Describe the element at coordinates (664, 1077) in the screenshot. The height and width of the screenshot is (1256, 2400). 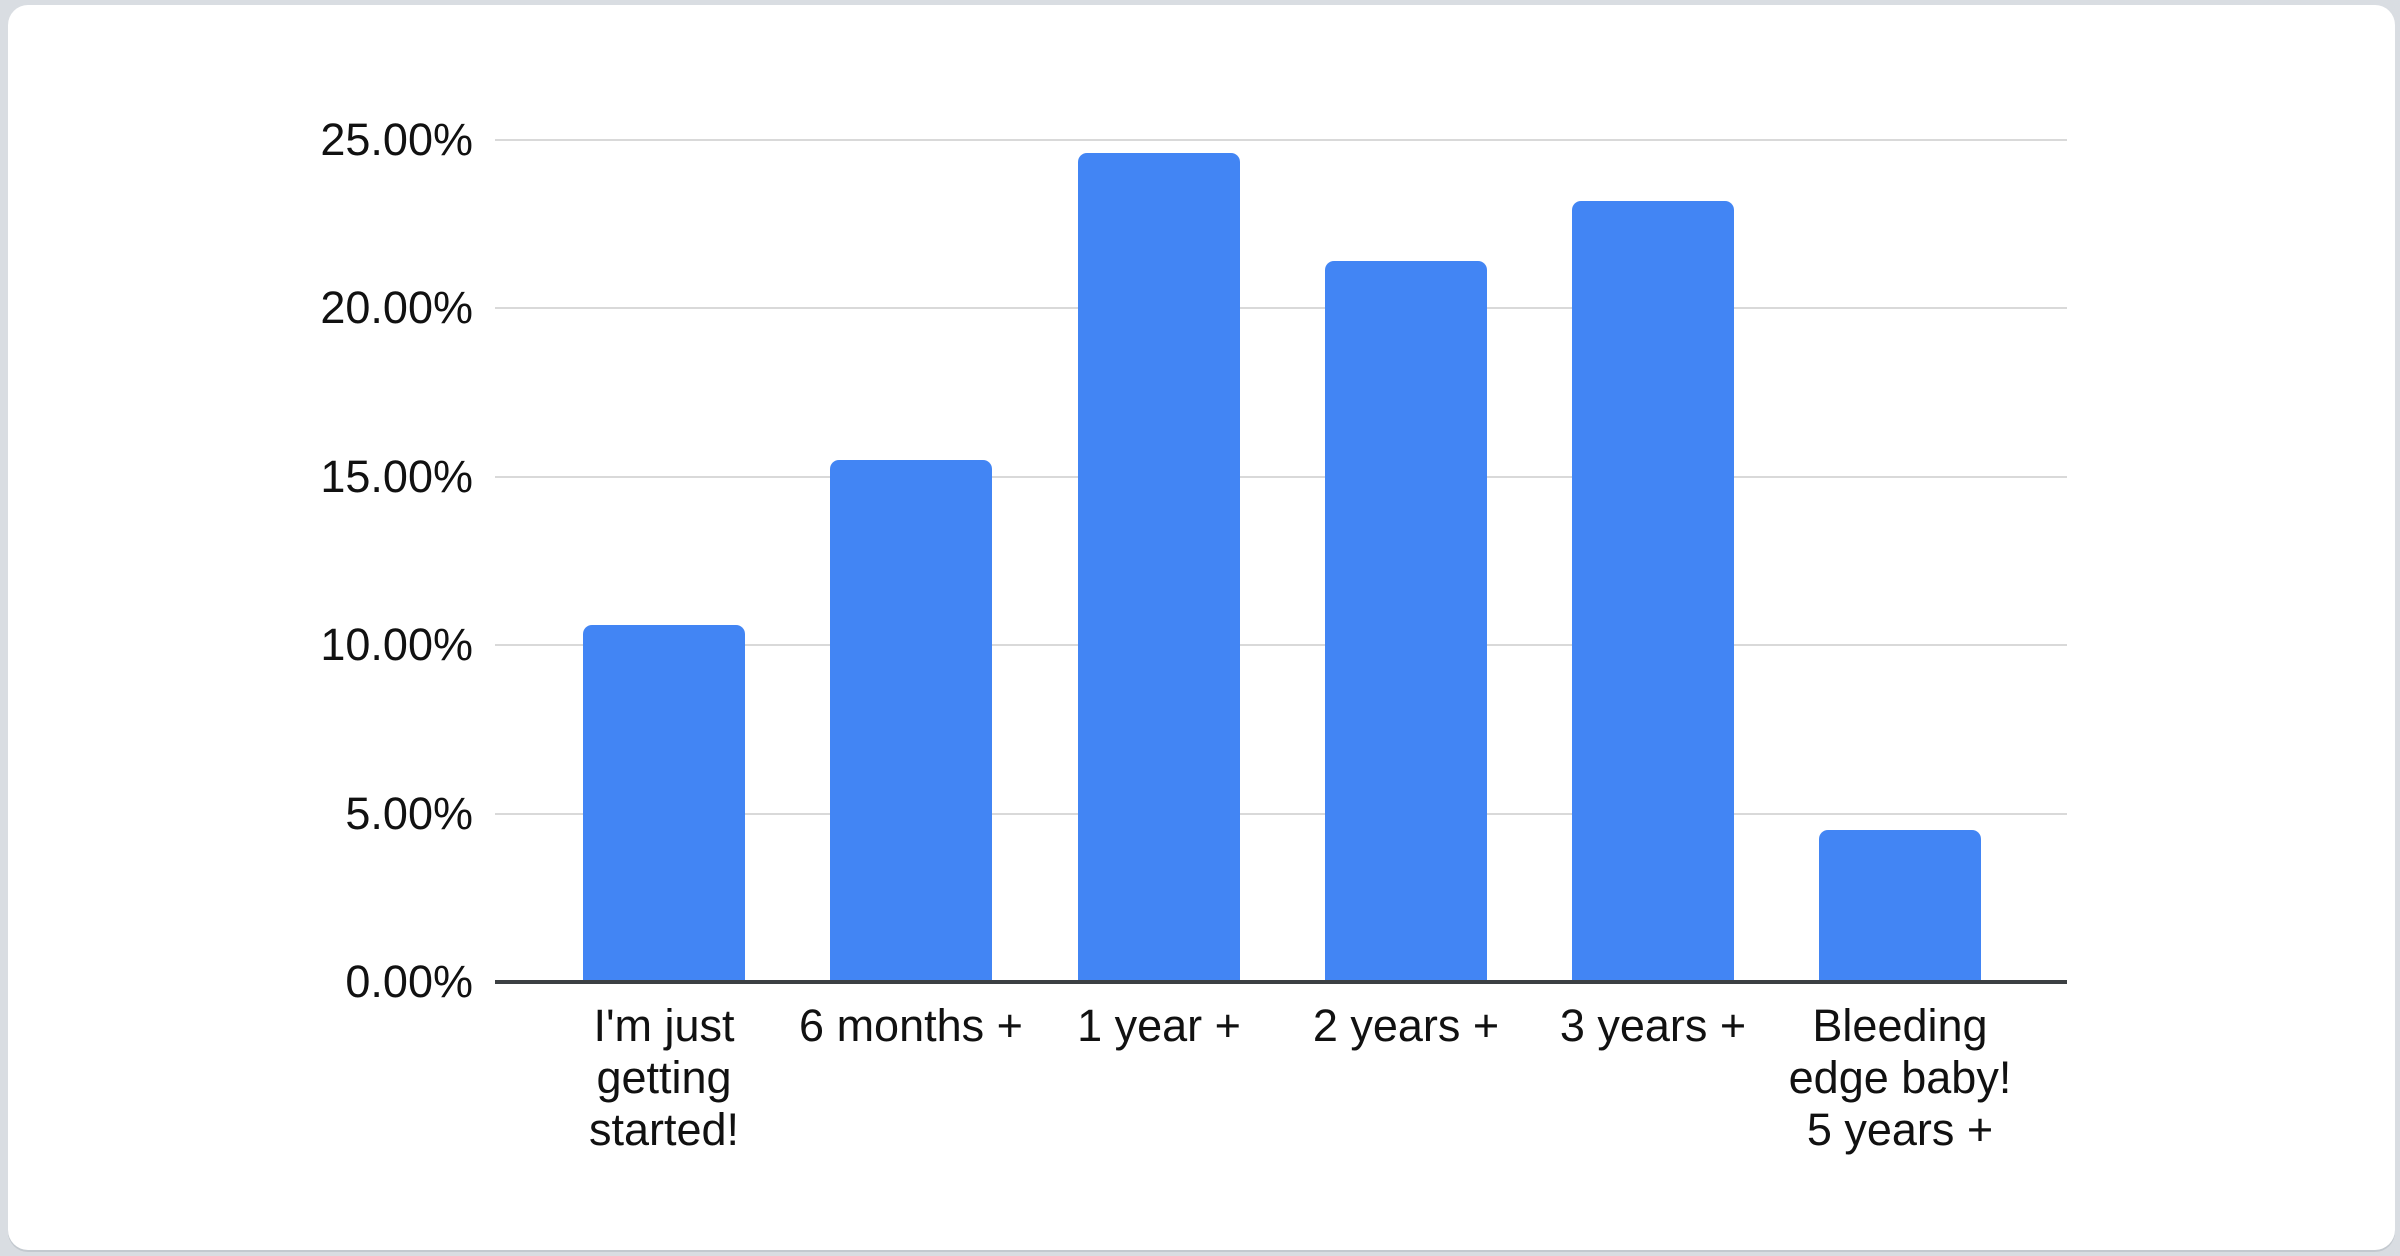
I see `x-axis-category-label: I'm just getting started!` at that location.